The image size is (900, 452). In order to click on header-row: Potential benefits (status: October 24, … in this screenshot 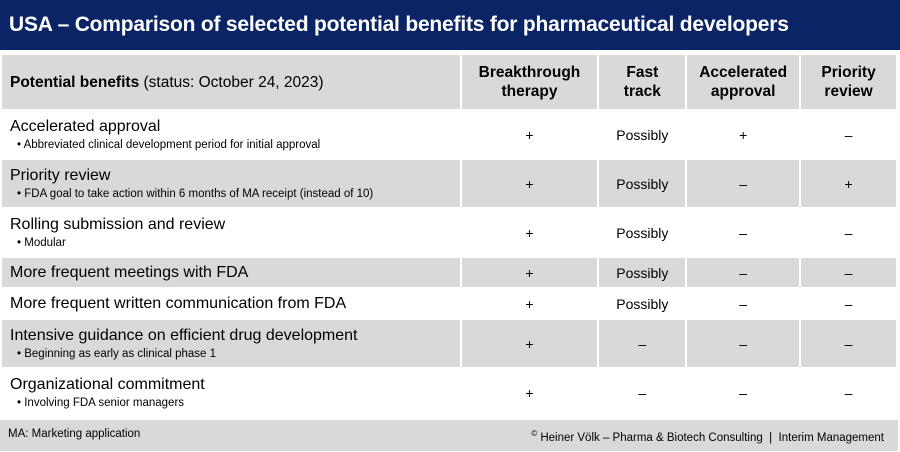, I will do `click(449, 82)`.